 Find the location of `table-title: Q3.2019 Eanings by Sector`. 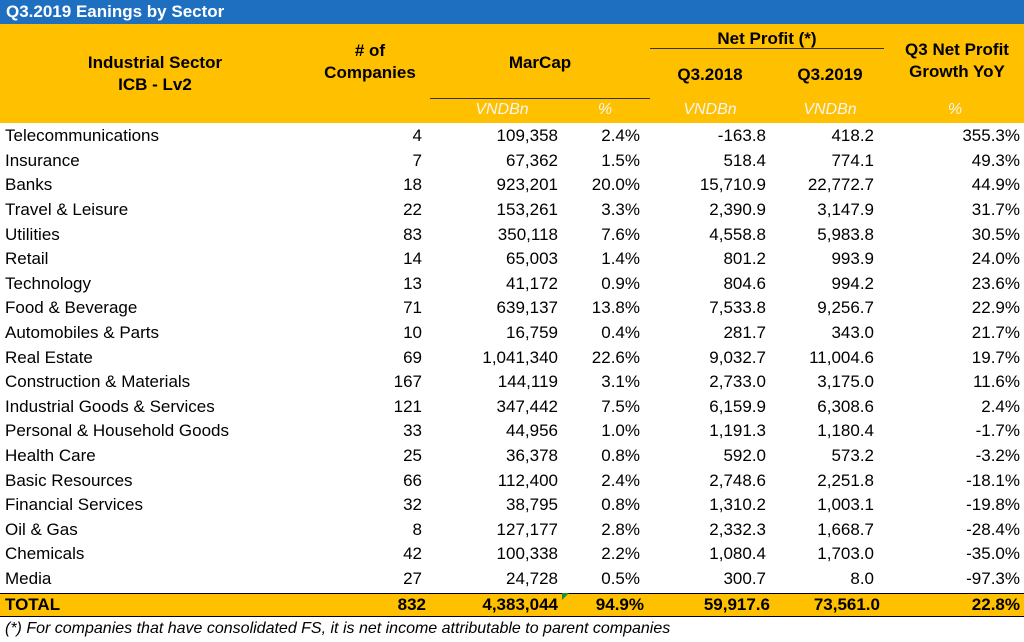

table-title: Q3.2019 Eanings by Sector is located at coordinates (512, 12).